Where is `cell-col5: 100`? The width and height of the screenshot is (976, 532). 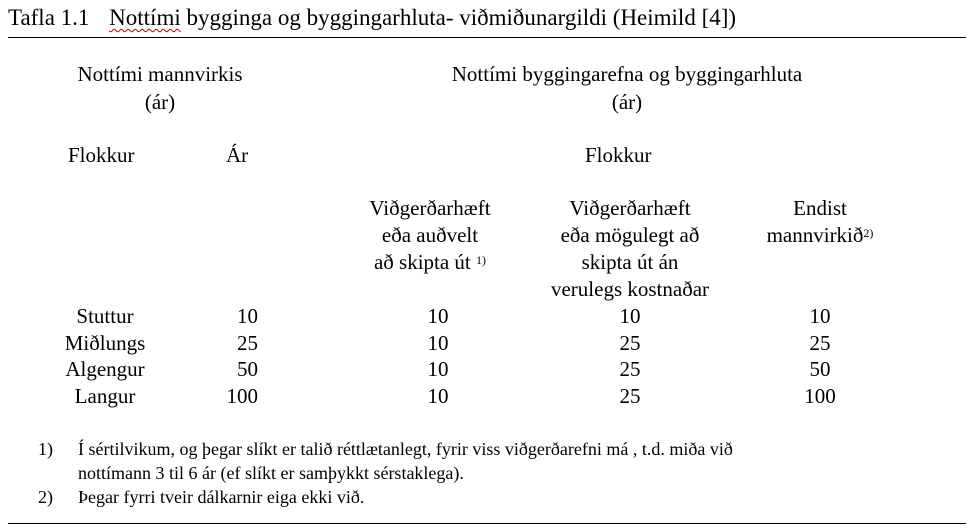
cell-col5: 100 is located at coordinates (820, 395).